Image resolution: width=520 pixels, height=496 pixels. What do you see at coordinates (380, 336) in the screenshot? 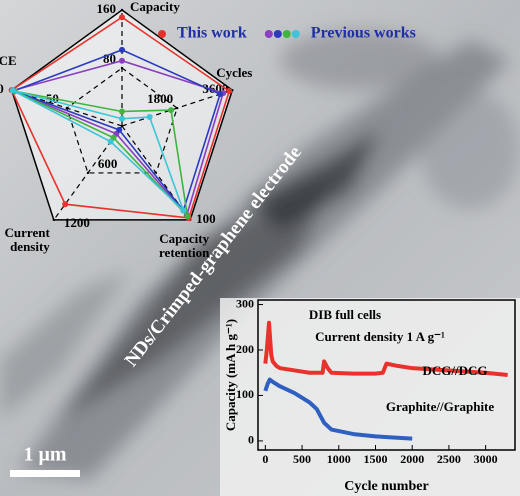
I see `chart-subtitle: Current density 1 A g⁻¹` at bounding box center [380, 336].